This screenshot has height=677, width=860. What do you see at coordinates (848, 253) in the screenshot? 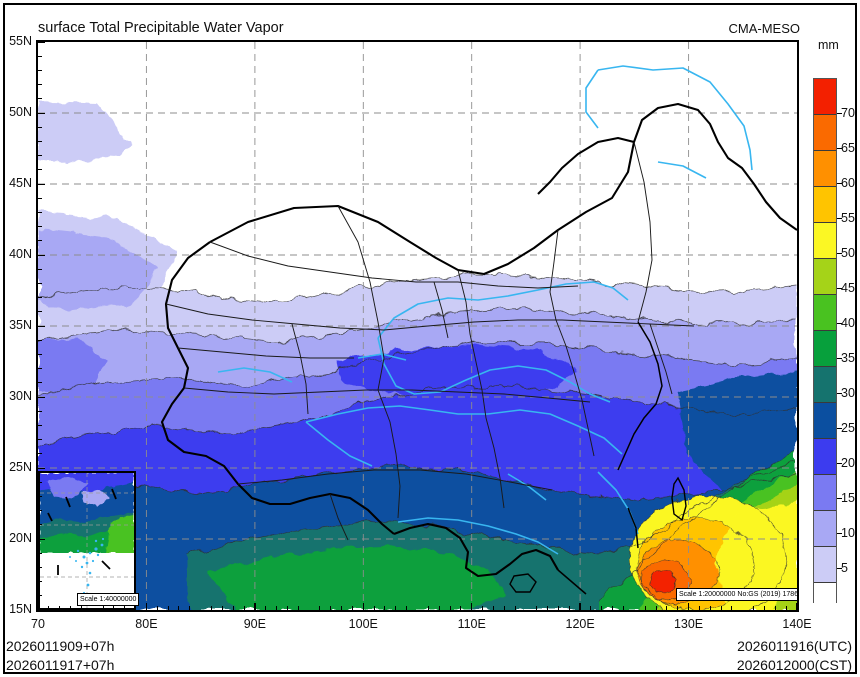
I see `colorbar-tick-label: 50` at bounding box center [848, 253].